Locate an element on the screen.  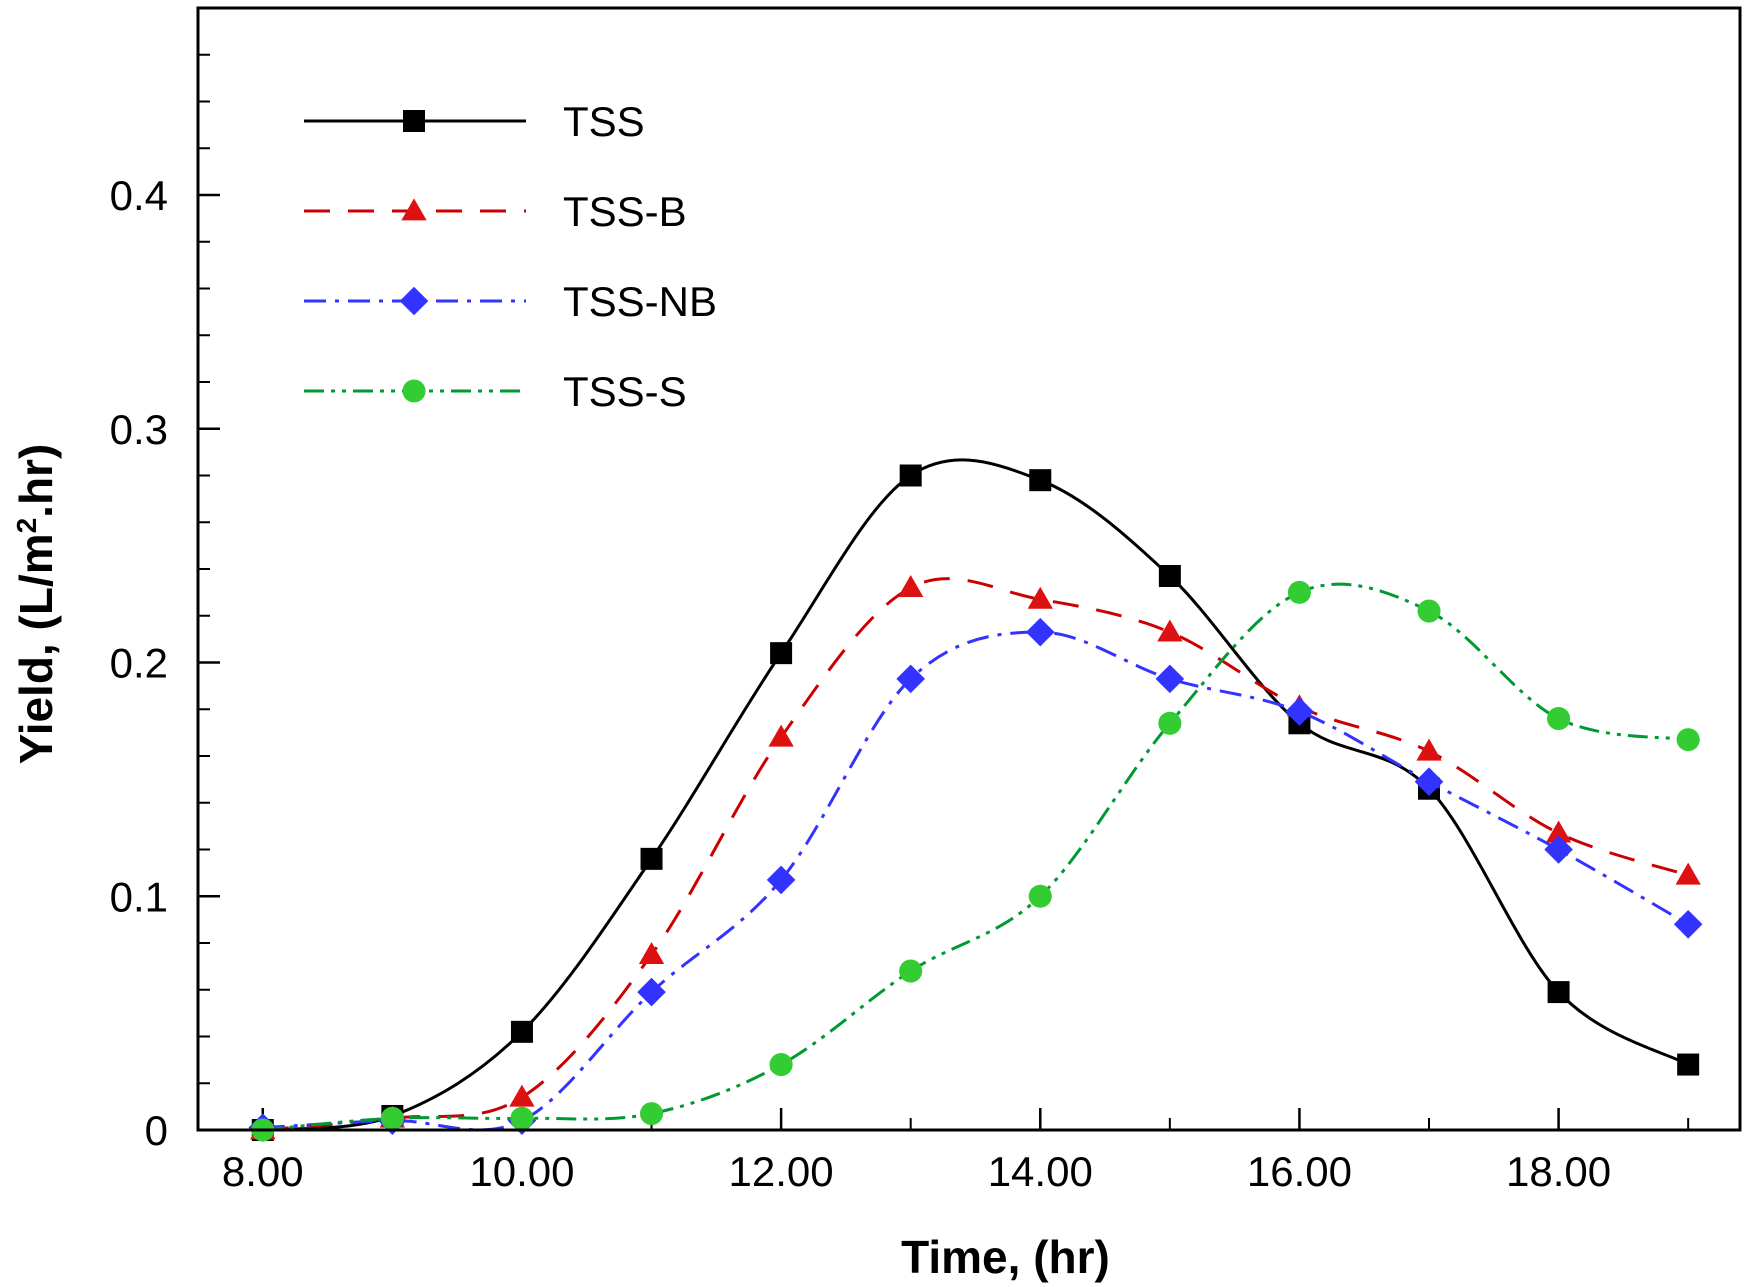
y-axis-title-main: Yield, (L/m is located at coordinates (36, 648).